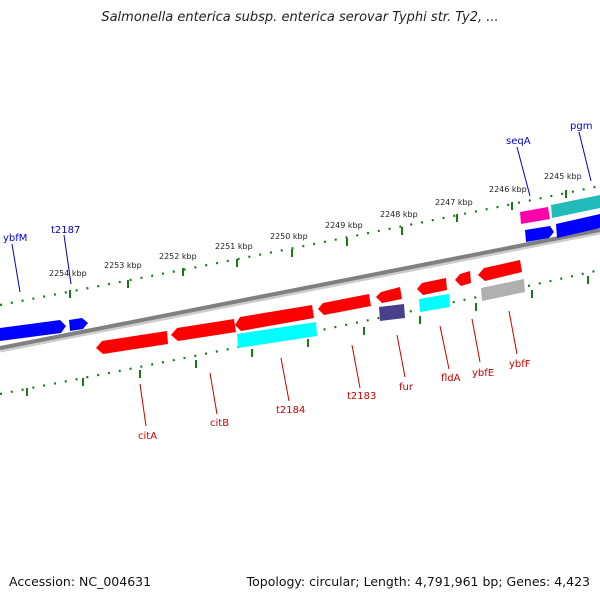  What do you see at coordinates (289, 236) in the screenshot?
I see `scale-label-2250: 2250 kbp` at bounding box center [289, 236].